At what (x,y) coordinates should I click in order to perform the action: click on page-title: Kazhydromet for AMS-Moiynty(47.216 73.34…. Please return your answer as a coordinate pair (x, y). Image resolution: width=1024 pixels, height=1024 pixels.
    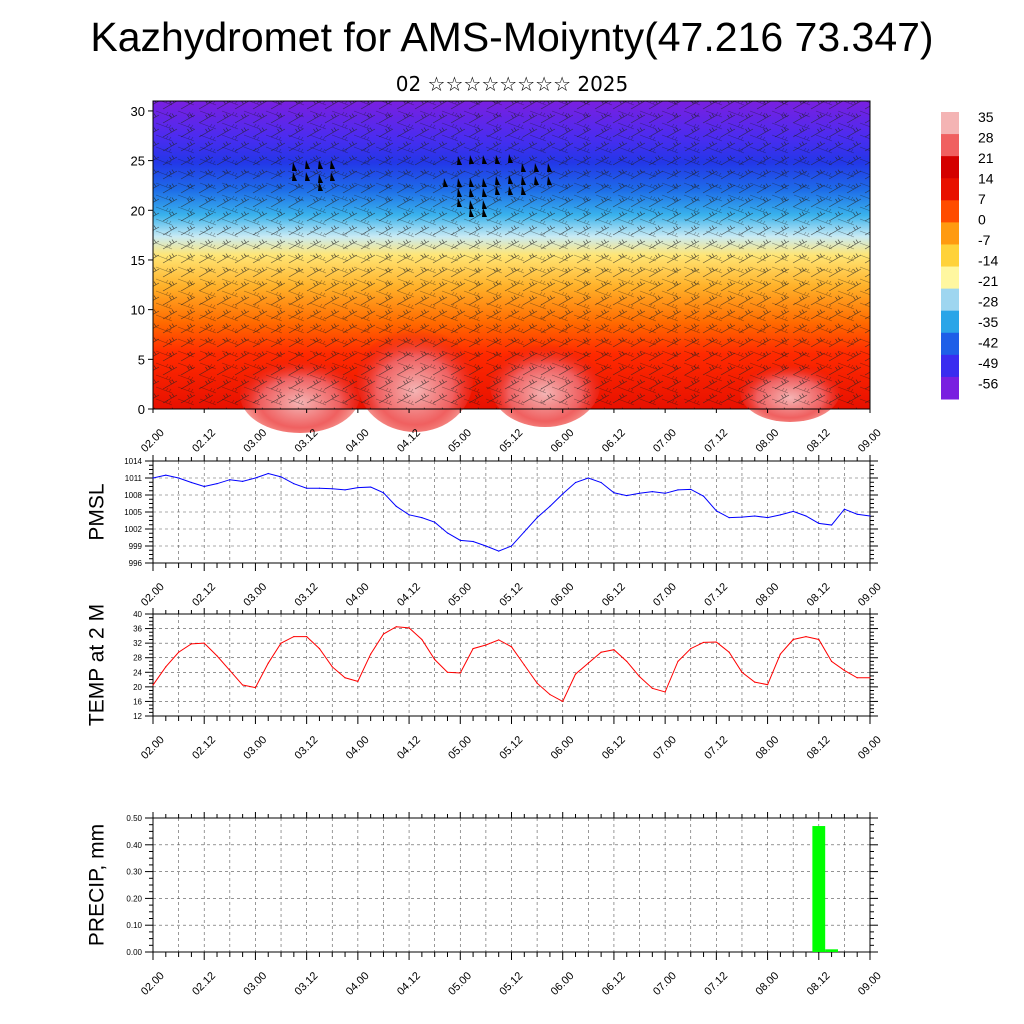
    Looking at the image, I should click on (512, 37).